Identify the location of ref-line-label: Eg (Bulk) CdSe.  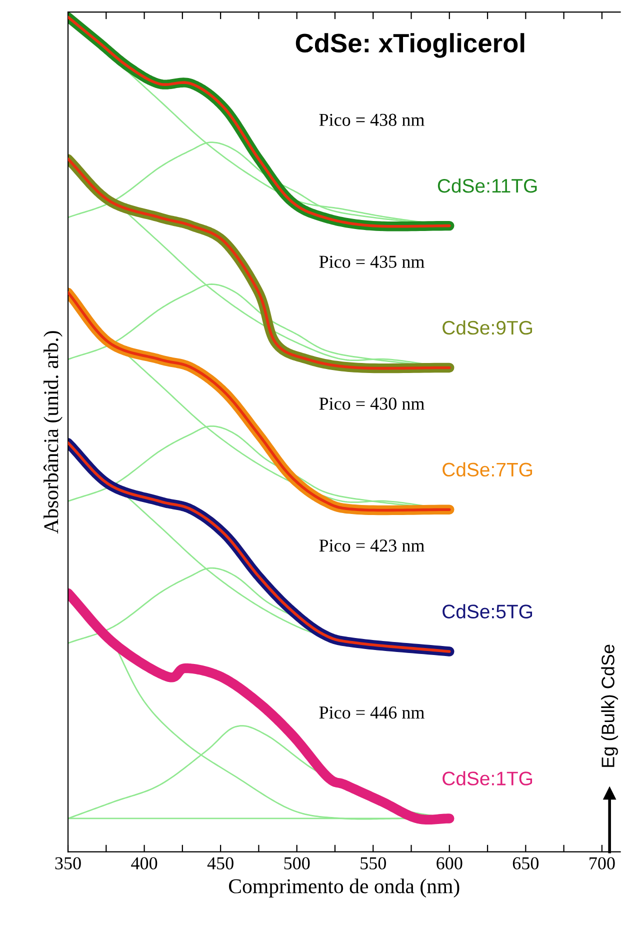
(609, 705).